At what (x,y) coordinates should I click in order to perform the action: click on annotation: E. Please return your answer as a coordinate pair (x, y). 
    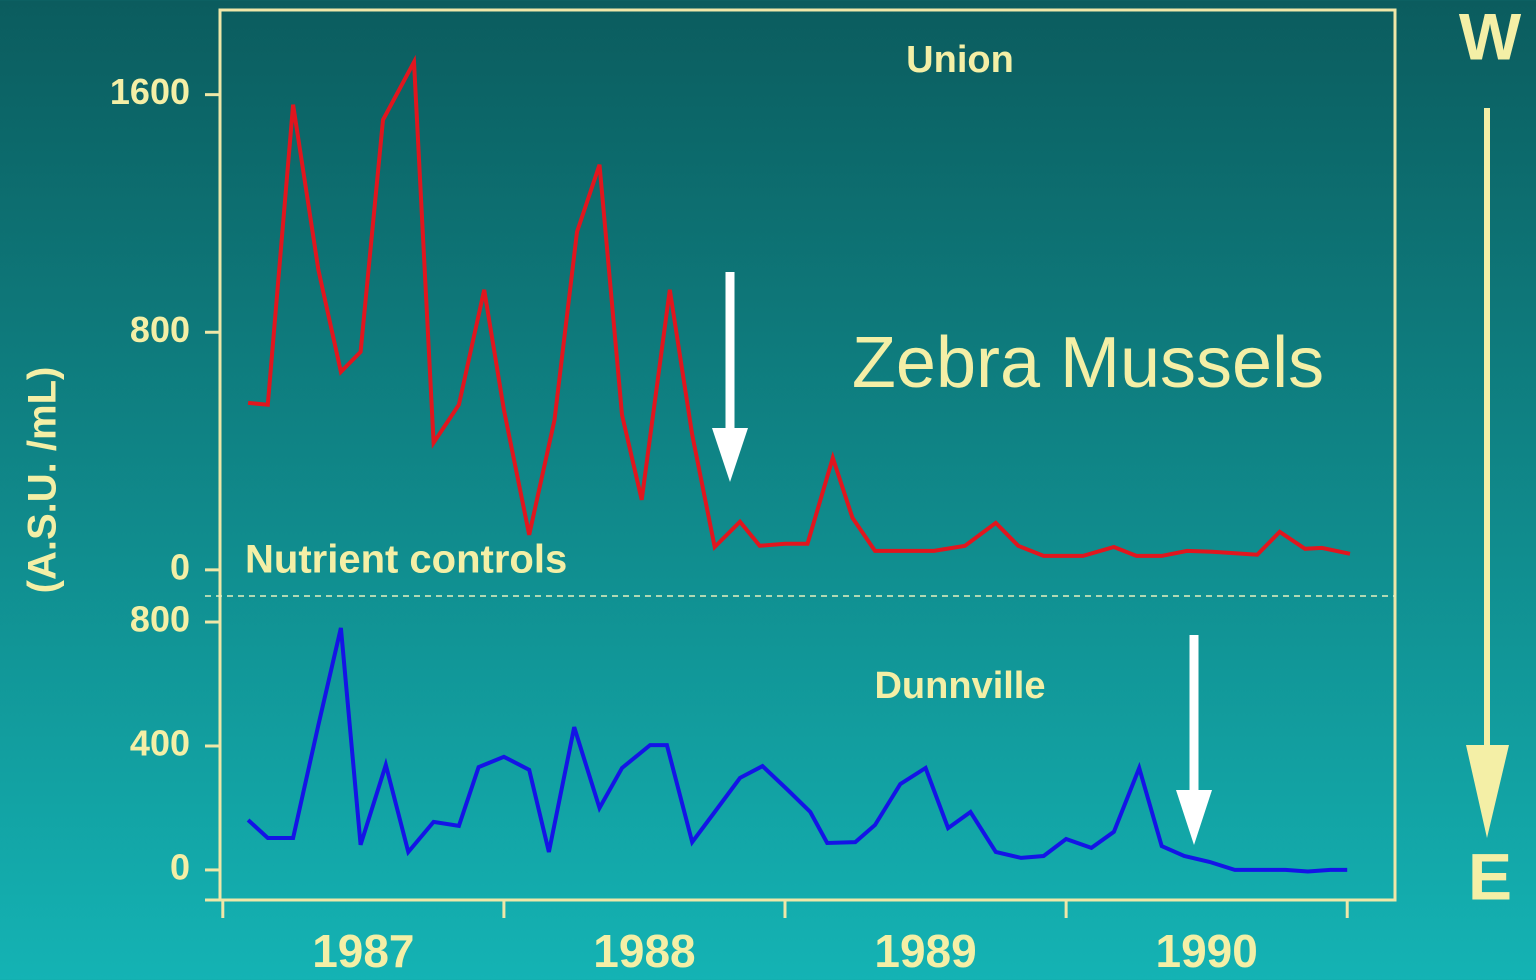
    Looking at the image, I should click on (1490, 876).